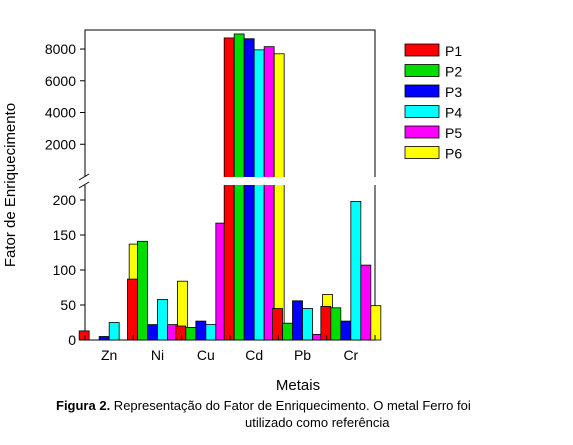 Image resolution: width=573 pixels, height=445 pixels. What do you see at coordinates (336, 324) in the screenshot?
I see `bar-Cr-P2` at bounding box center [336, 324].